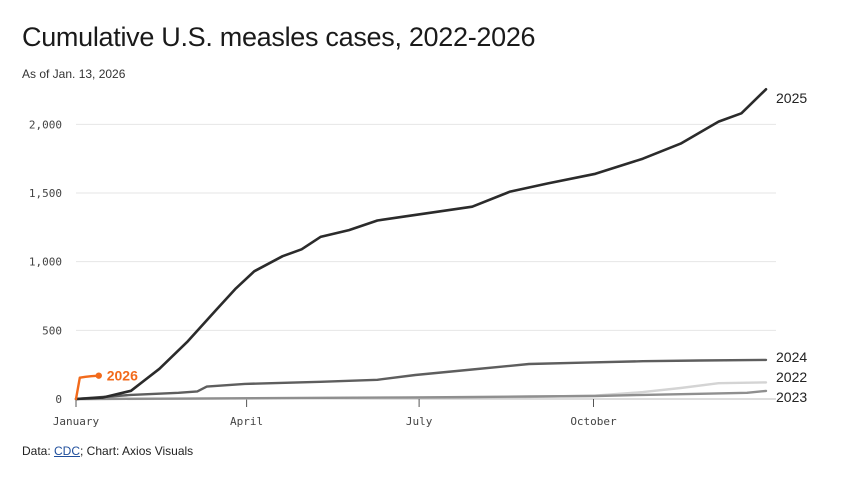 The image size is (854, 485). What do you see at coordinates (45, 262) in the screenshot?
I see `y-tick-label: 1,000` at bounding box center [45, 262].